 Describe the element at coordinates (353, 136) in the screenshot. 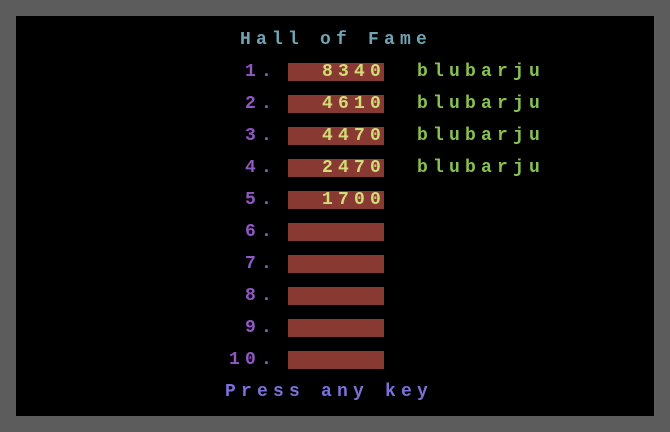

I see `score: 4470` at that location.